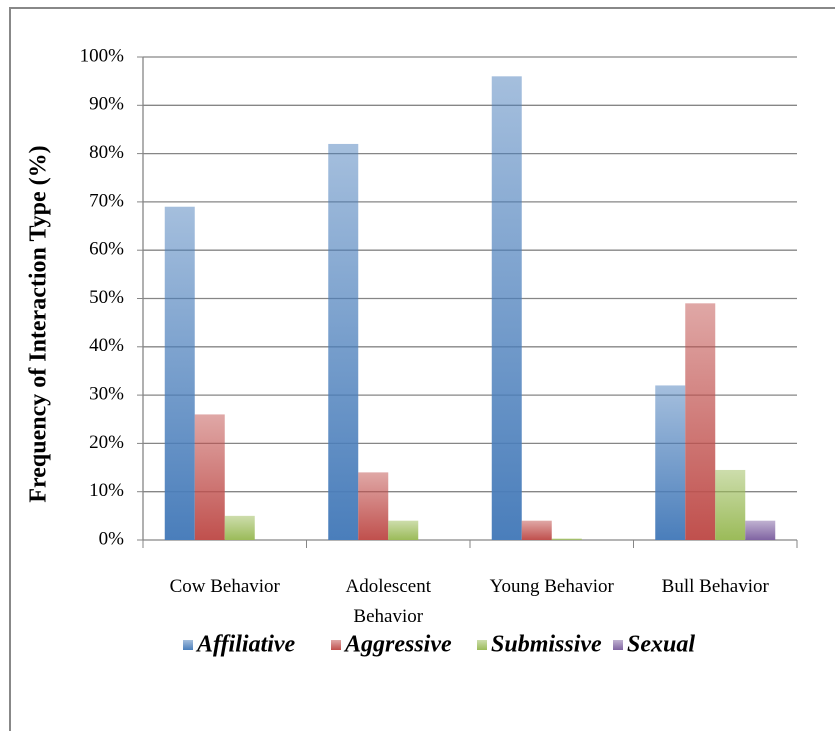 The image size is (835, 731). What do you see at coordinates (551, 586) in the screenshot?
I see `x-tick-label: Young Behavior` at bounding box center [551, 586].